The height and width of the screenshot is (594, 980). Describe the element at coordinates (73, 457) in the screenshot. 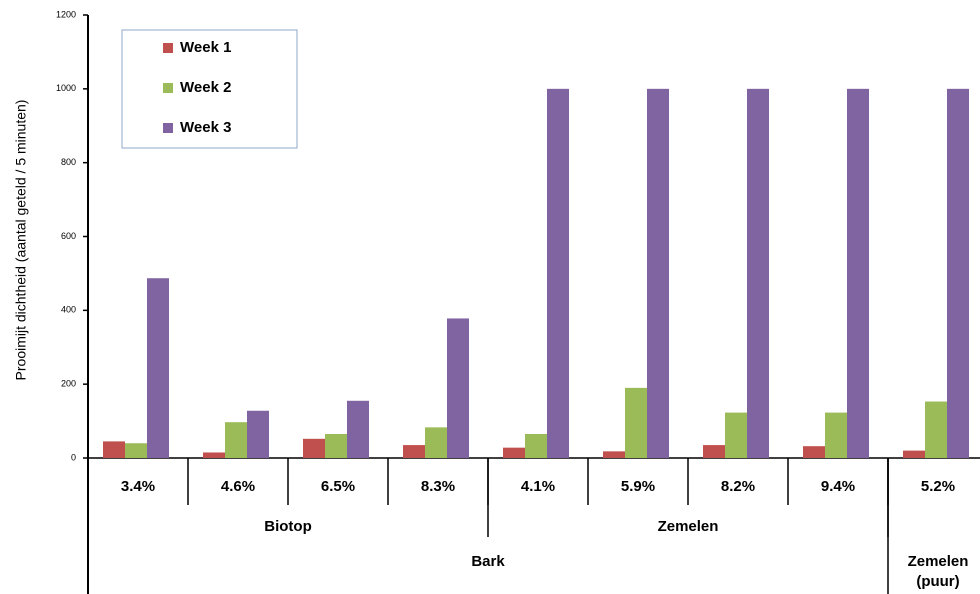

I see `y-tick-label: 0` at that location.